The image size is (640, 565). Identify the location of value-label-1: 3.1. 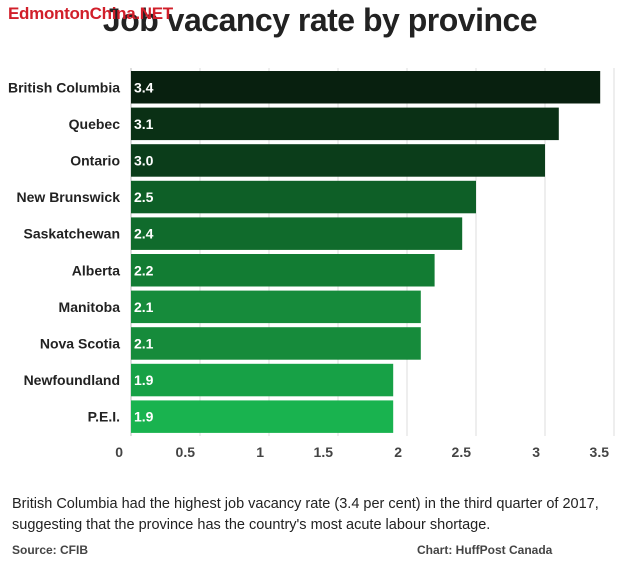
(144, 124).